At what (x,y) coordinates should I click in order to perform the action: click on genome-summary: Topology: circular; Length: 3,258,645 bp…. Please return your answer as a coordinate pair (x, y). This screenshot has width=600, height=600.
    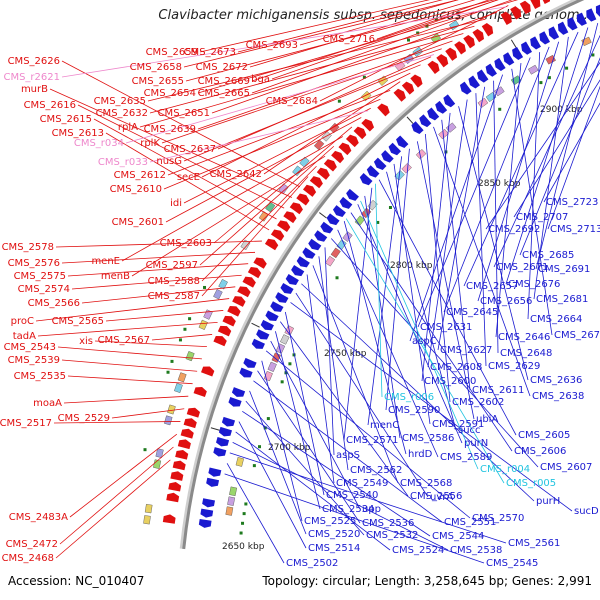
    Looking at the image, I should click on (427, 581).